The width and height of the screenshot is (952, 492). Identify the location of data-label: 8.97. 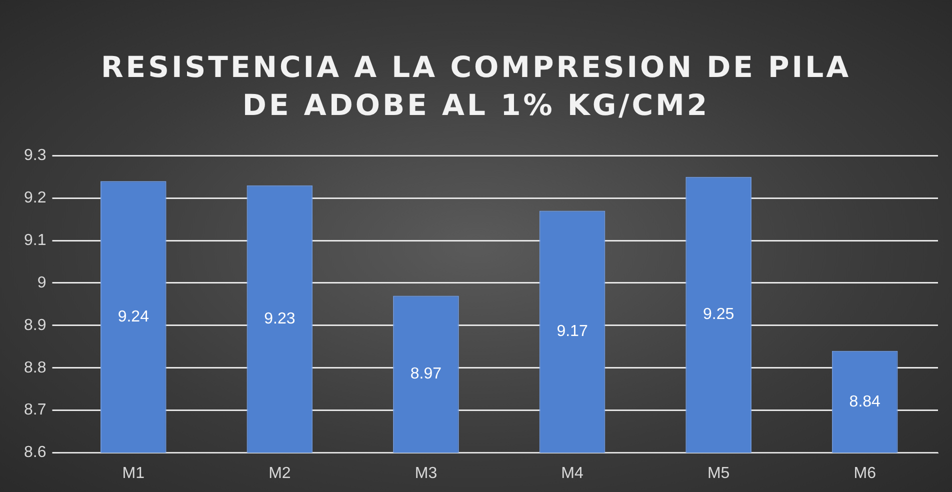
(426, 374).